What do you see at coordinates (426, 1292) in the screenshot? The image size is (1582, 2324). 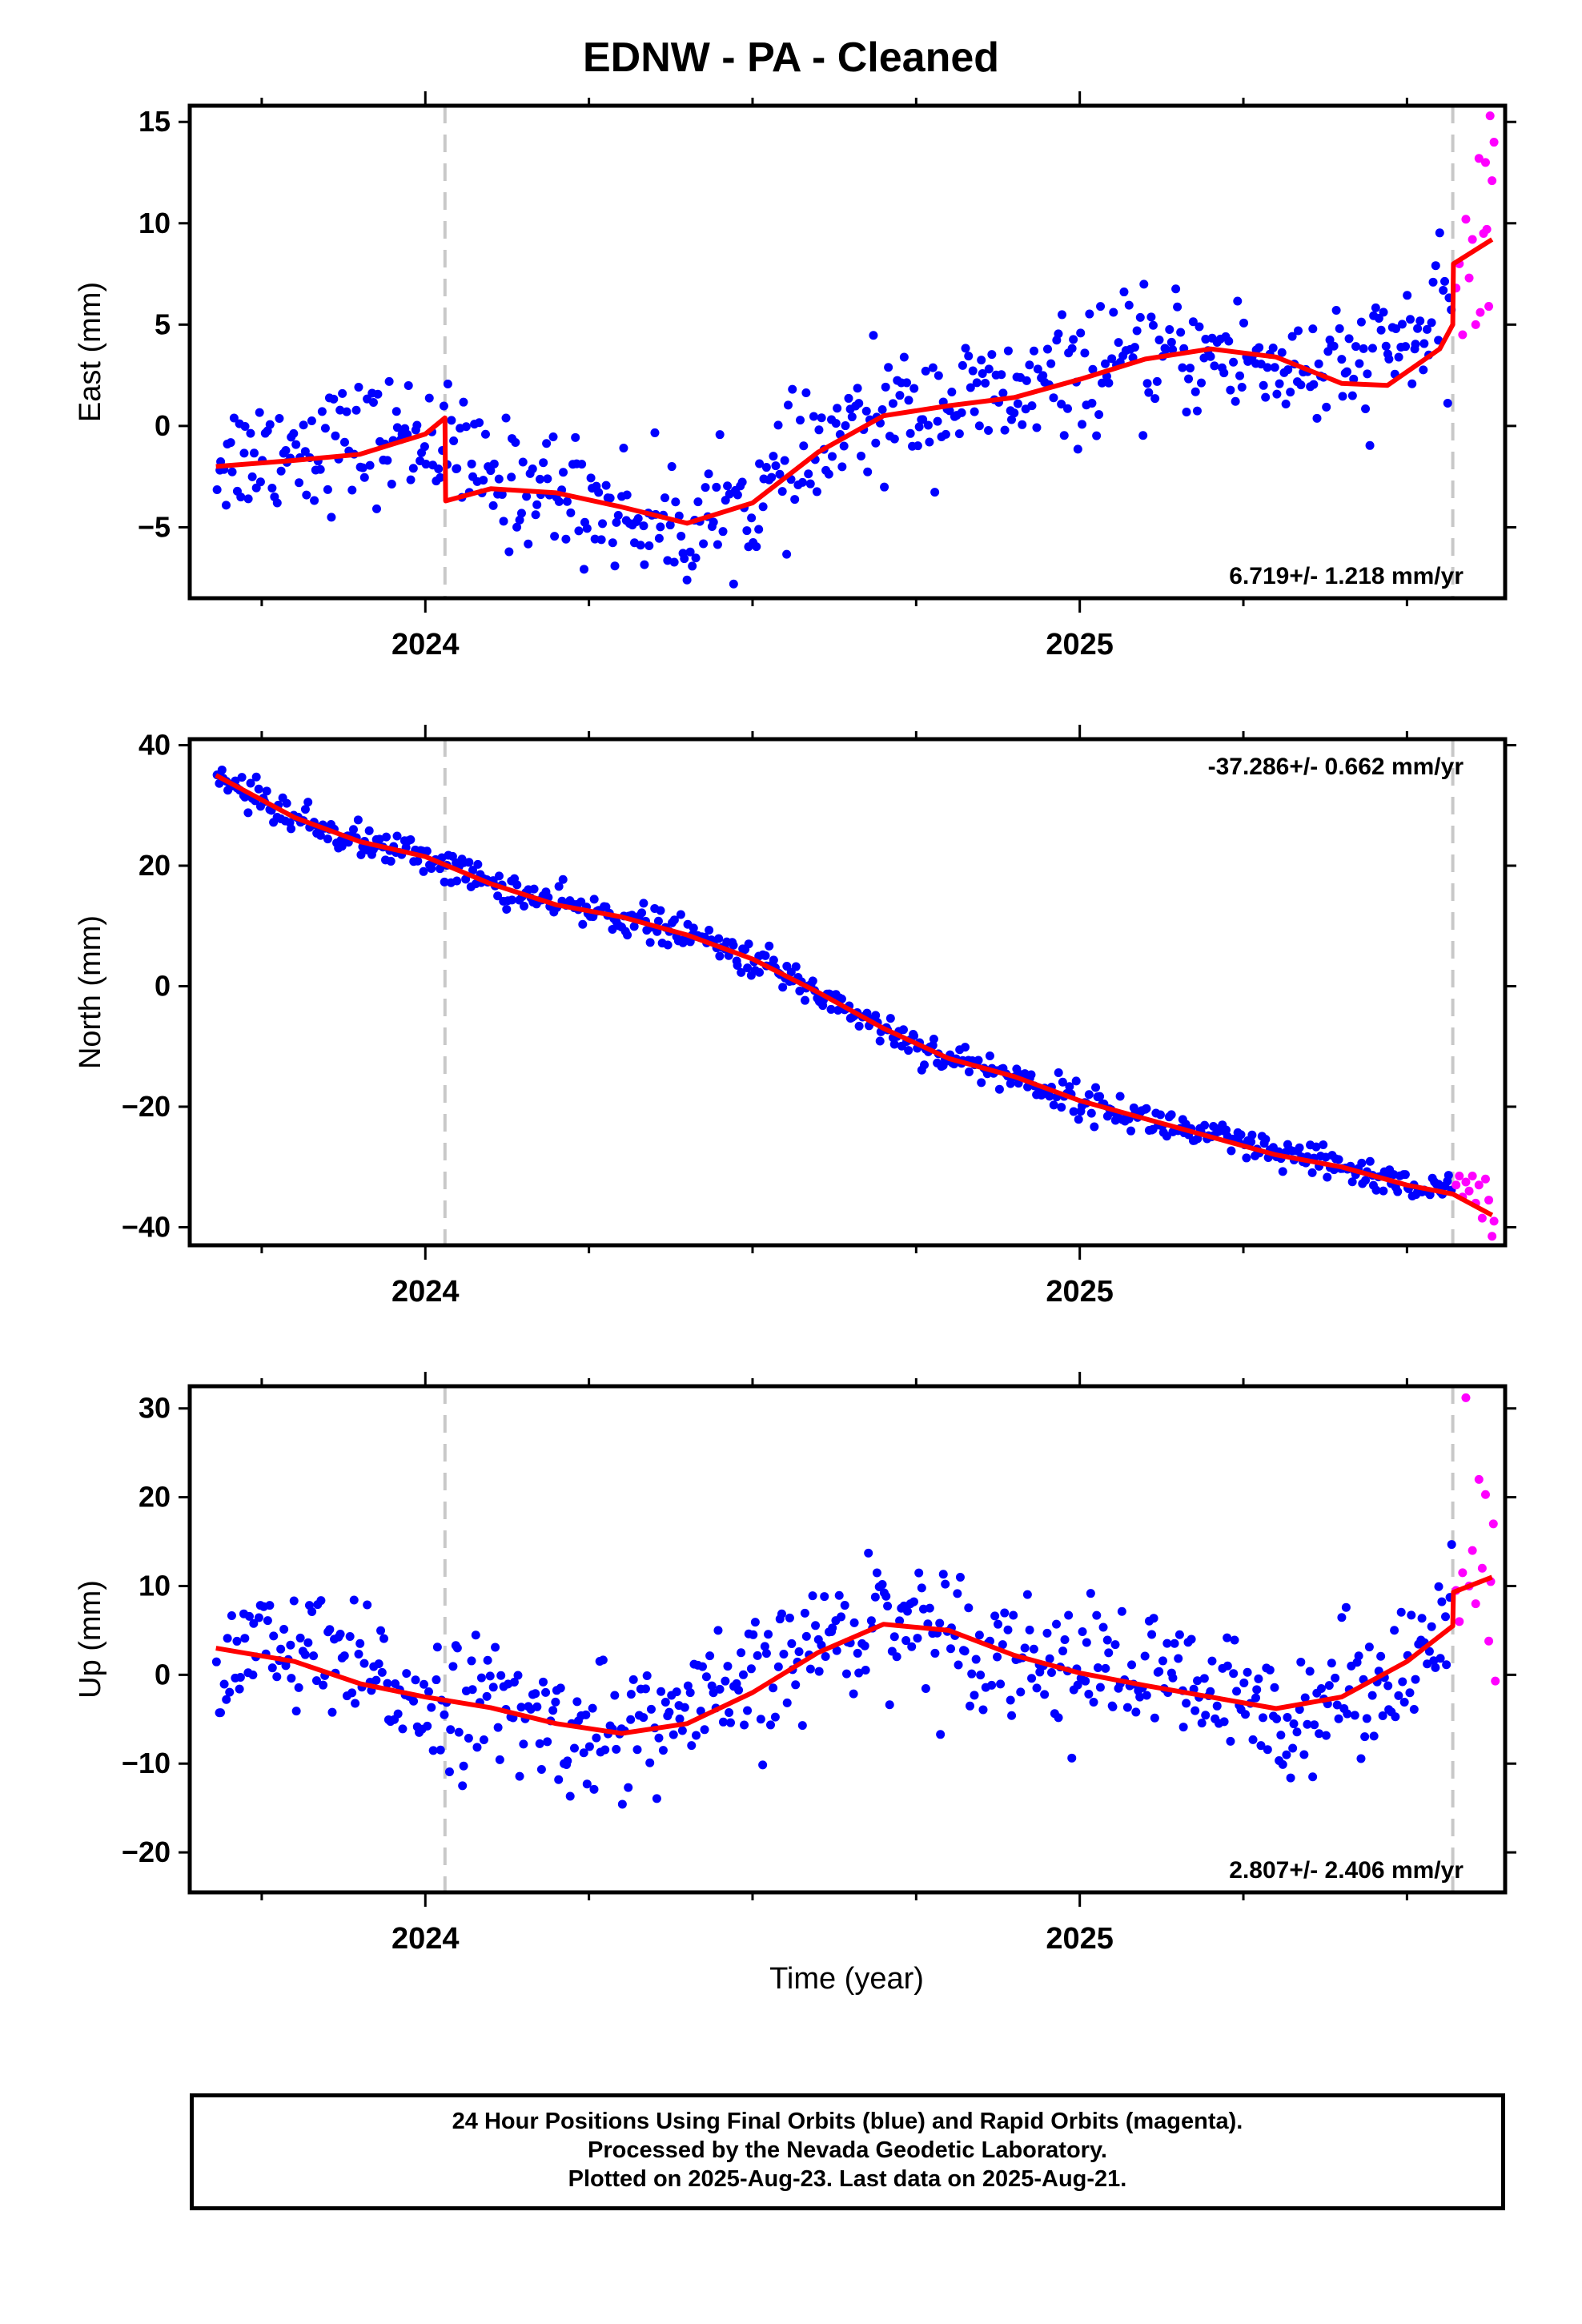 I see `x-tick-label: 2024` at bounding box center [426, 1292].